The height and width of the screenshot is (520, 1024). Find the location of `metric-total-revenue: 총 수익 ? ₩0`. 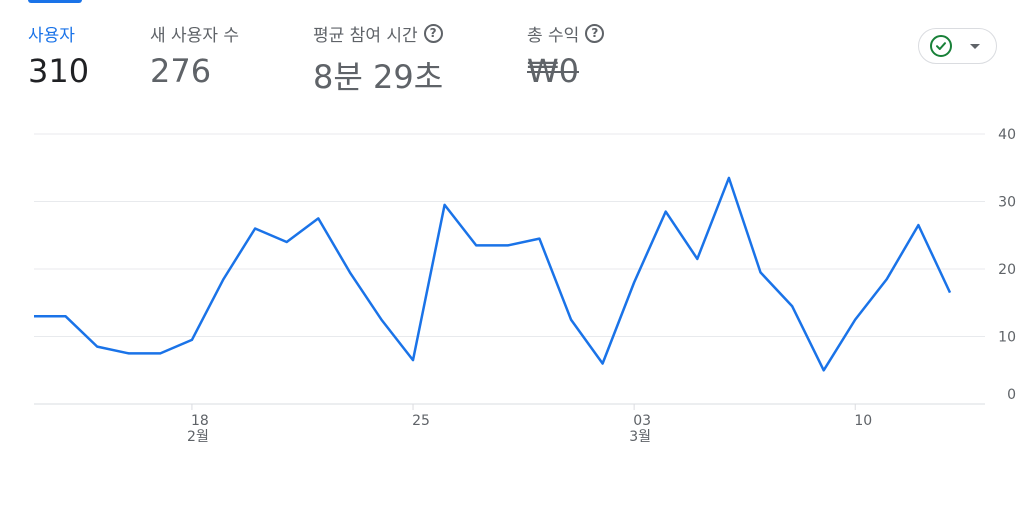

metric-total-revenue: 총 수익 ? ₩0 is located at coordinates (566, 55).